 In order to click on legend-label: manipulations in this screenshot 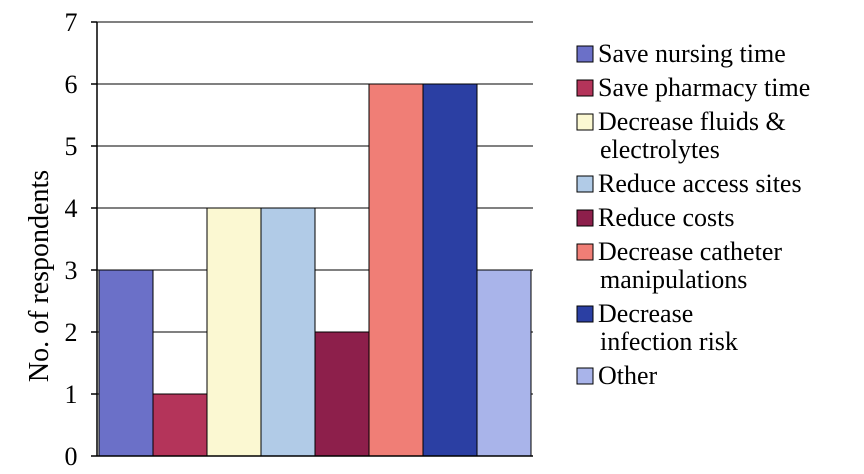, I will do `click(673, 279)`.